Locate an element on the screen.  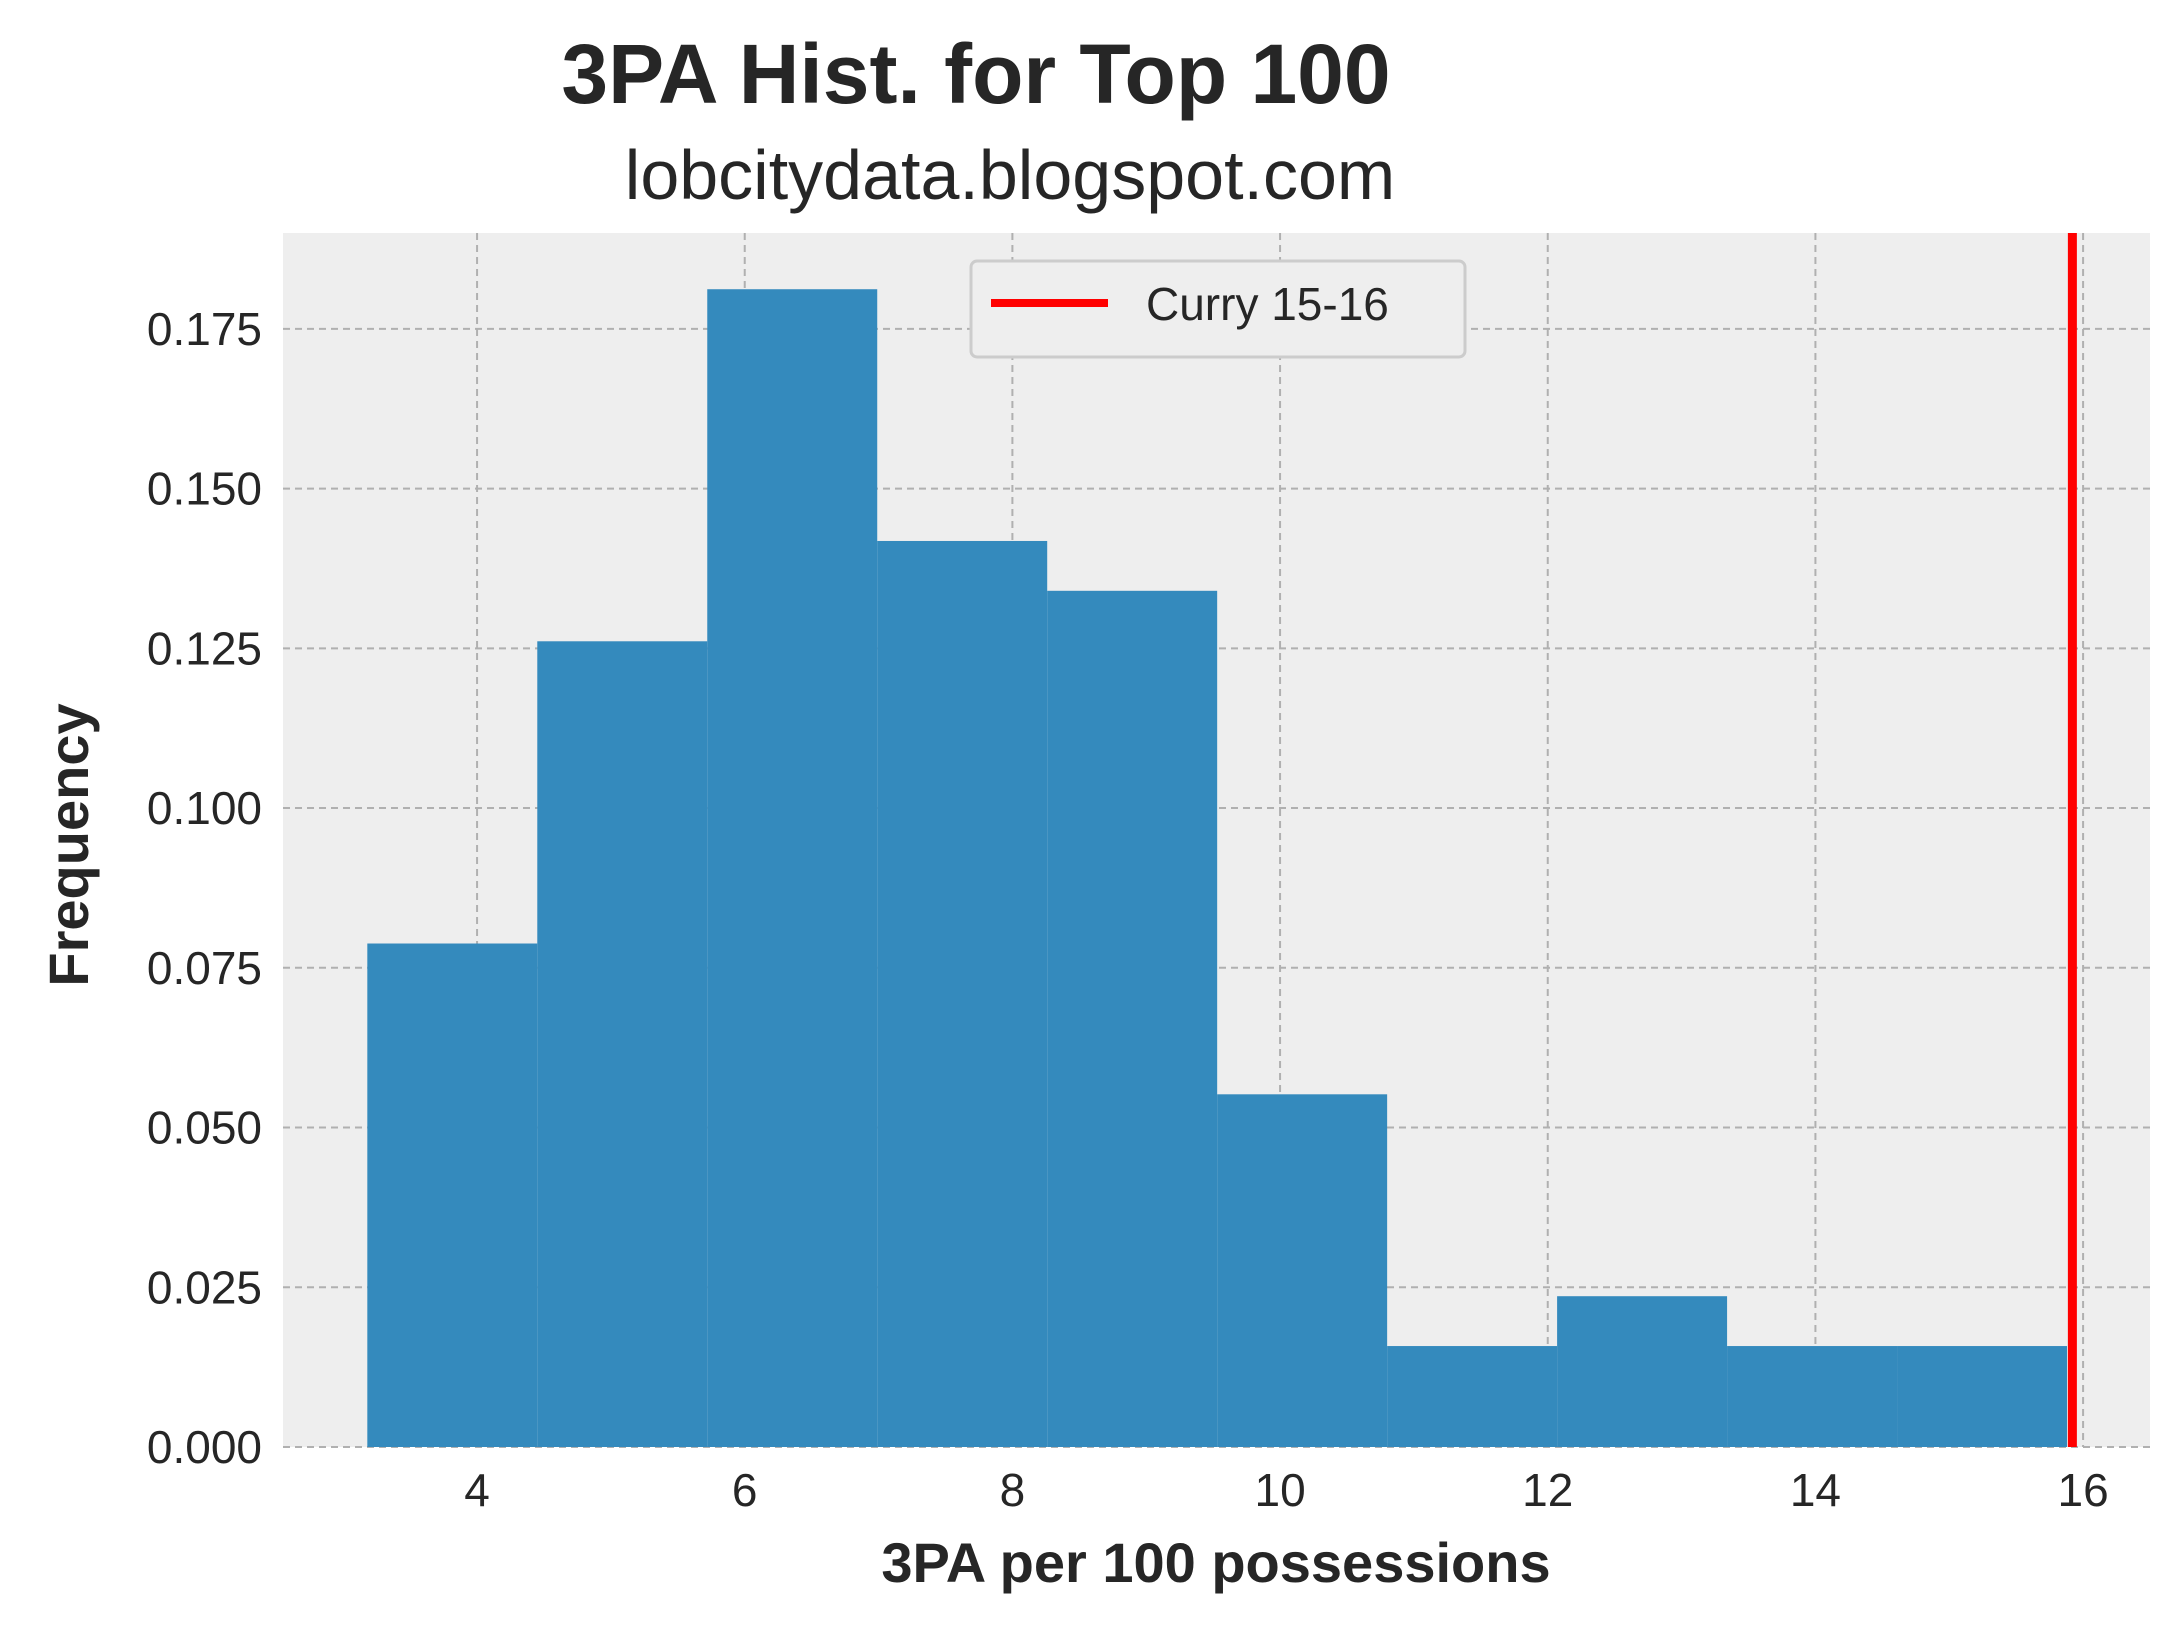
x-tick-label: 8 is located at coordinates (1013, 1490).